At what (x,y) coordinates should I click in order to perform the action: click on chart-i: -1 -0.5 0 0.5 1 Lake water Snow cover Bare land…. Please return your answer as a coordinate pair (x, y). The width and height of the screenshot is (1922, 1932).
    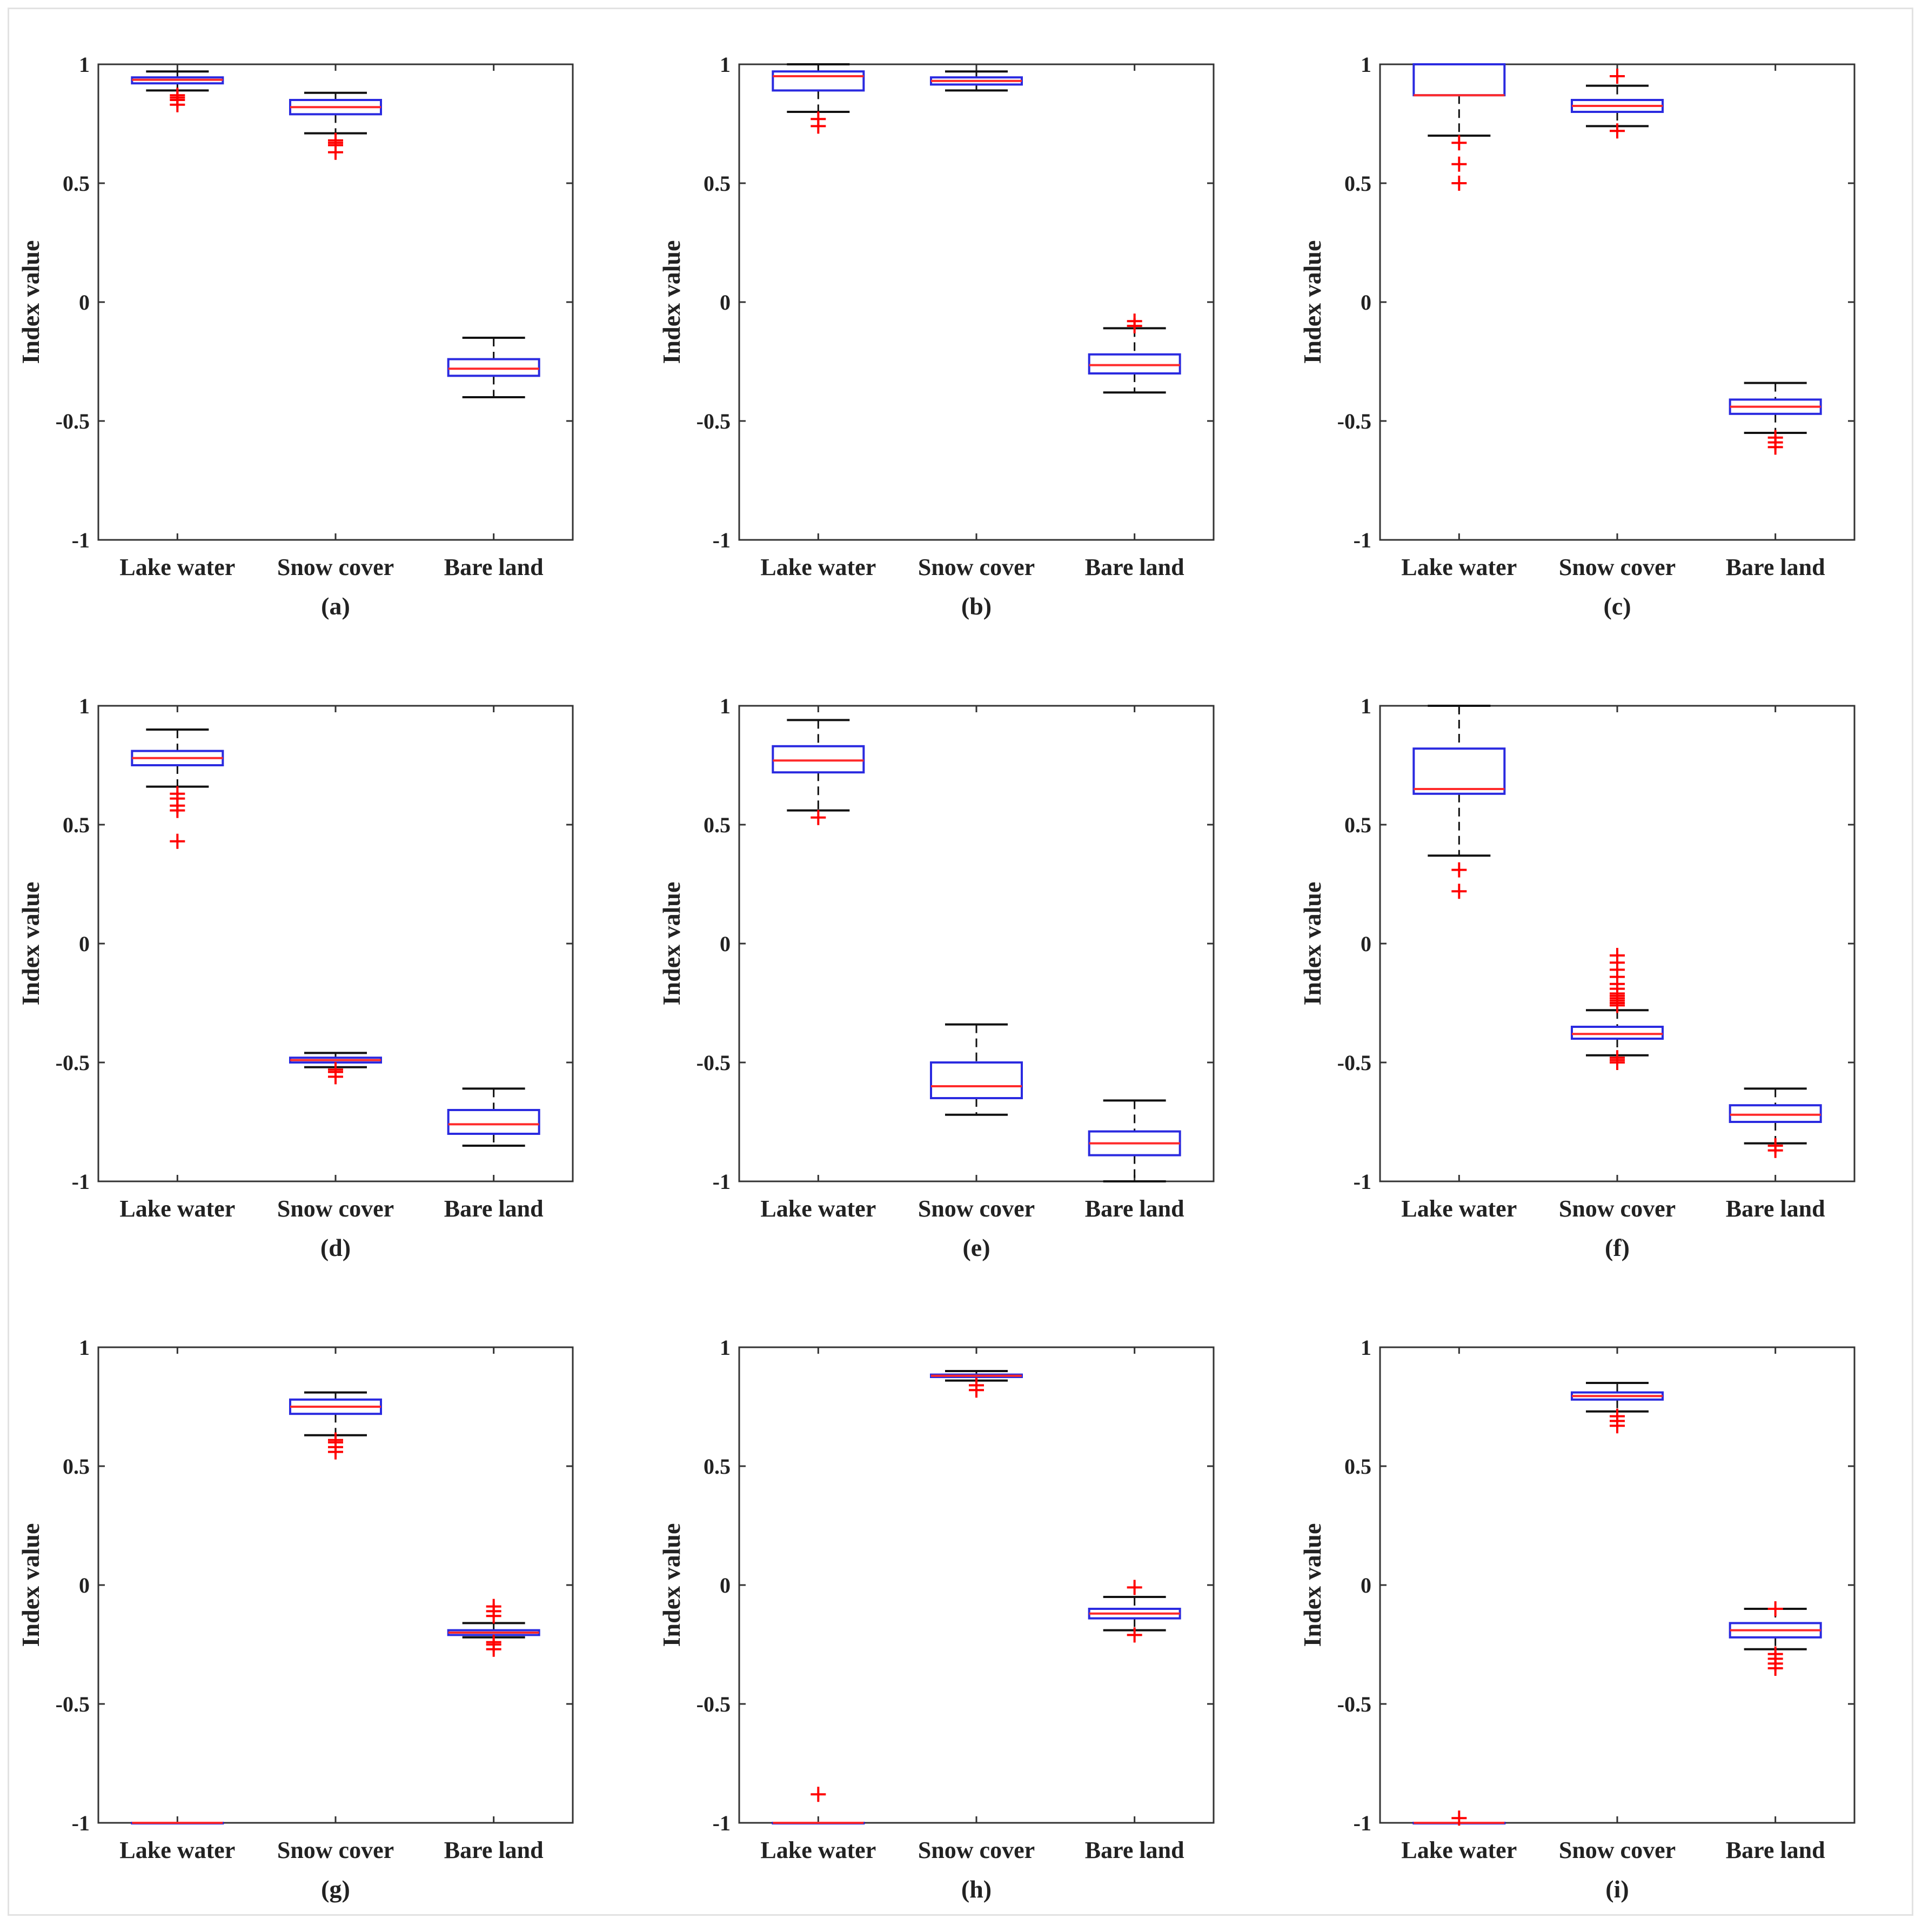
    Looking at the image, I should click on (1577, 1619).